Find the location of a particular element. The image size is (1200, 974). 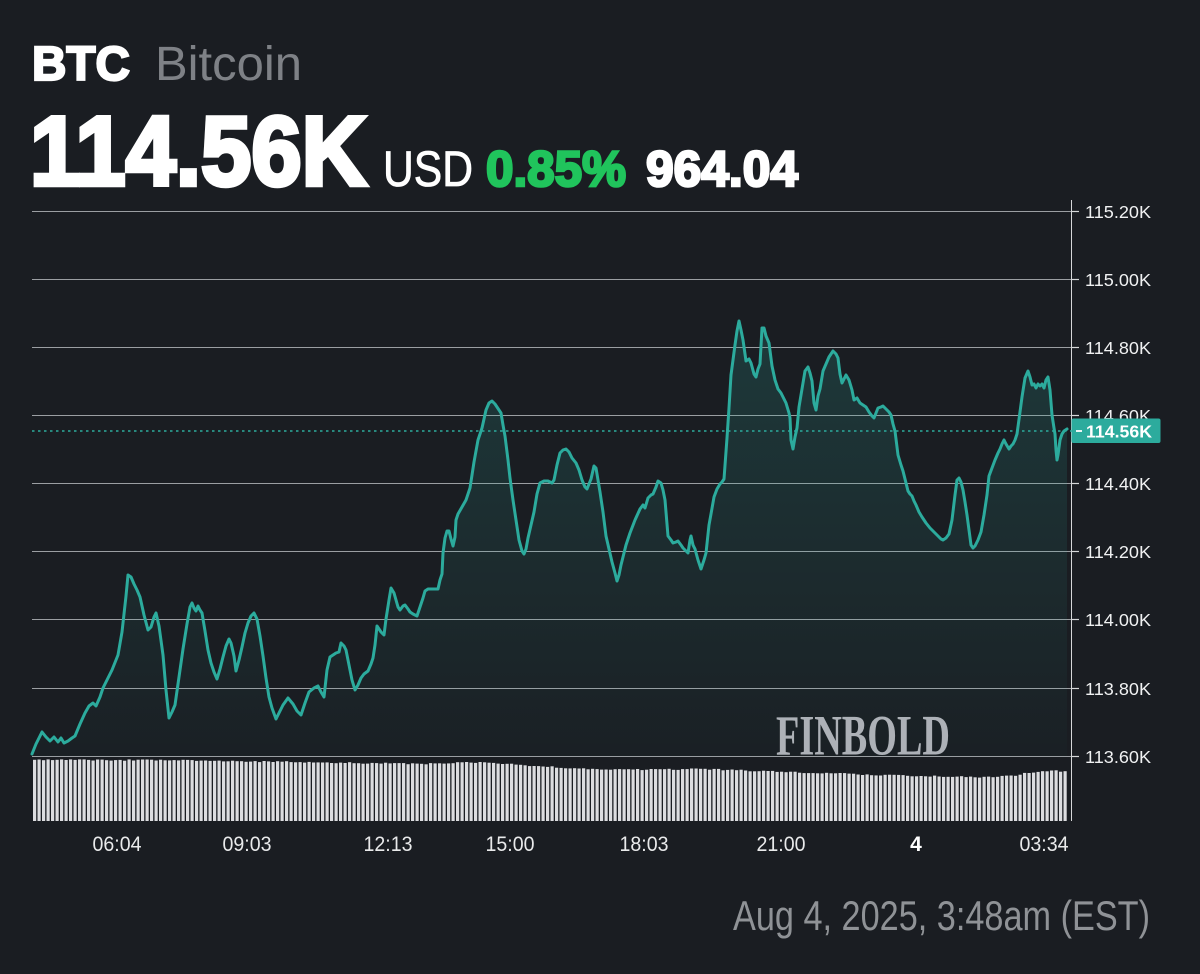

svg-text: 06:04 is located at coordinates (117, 844).